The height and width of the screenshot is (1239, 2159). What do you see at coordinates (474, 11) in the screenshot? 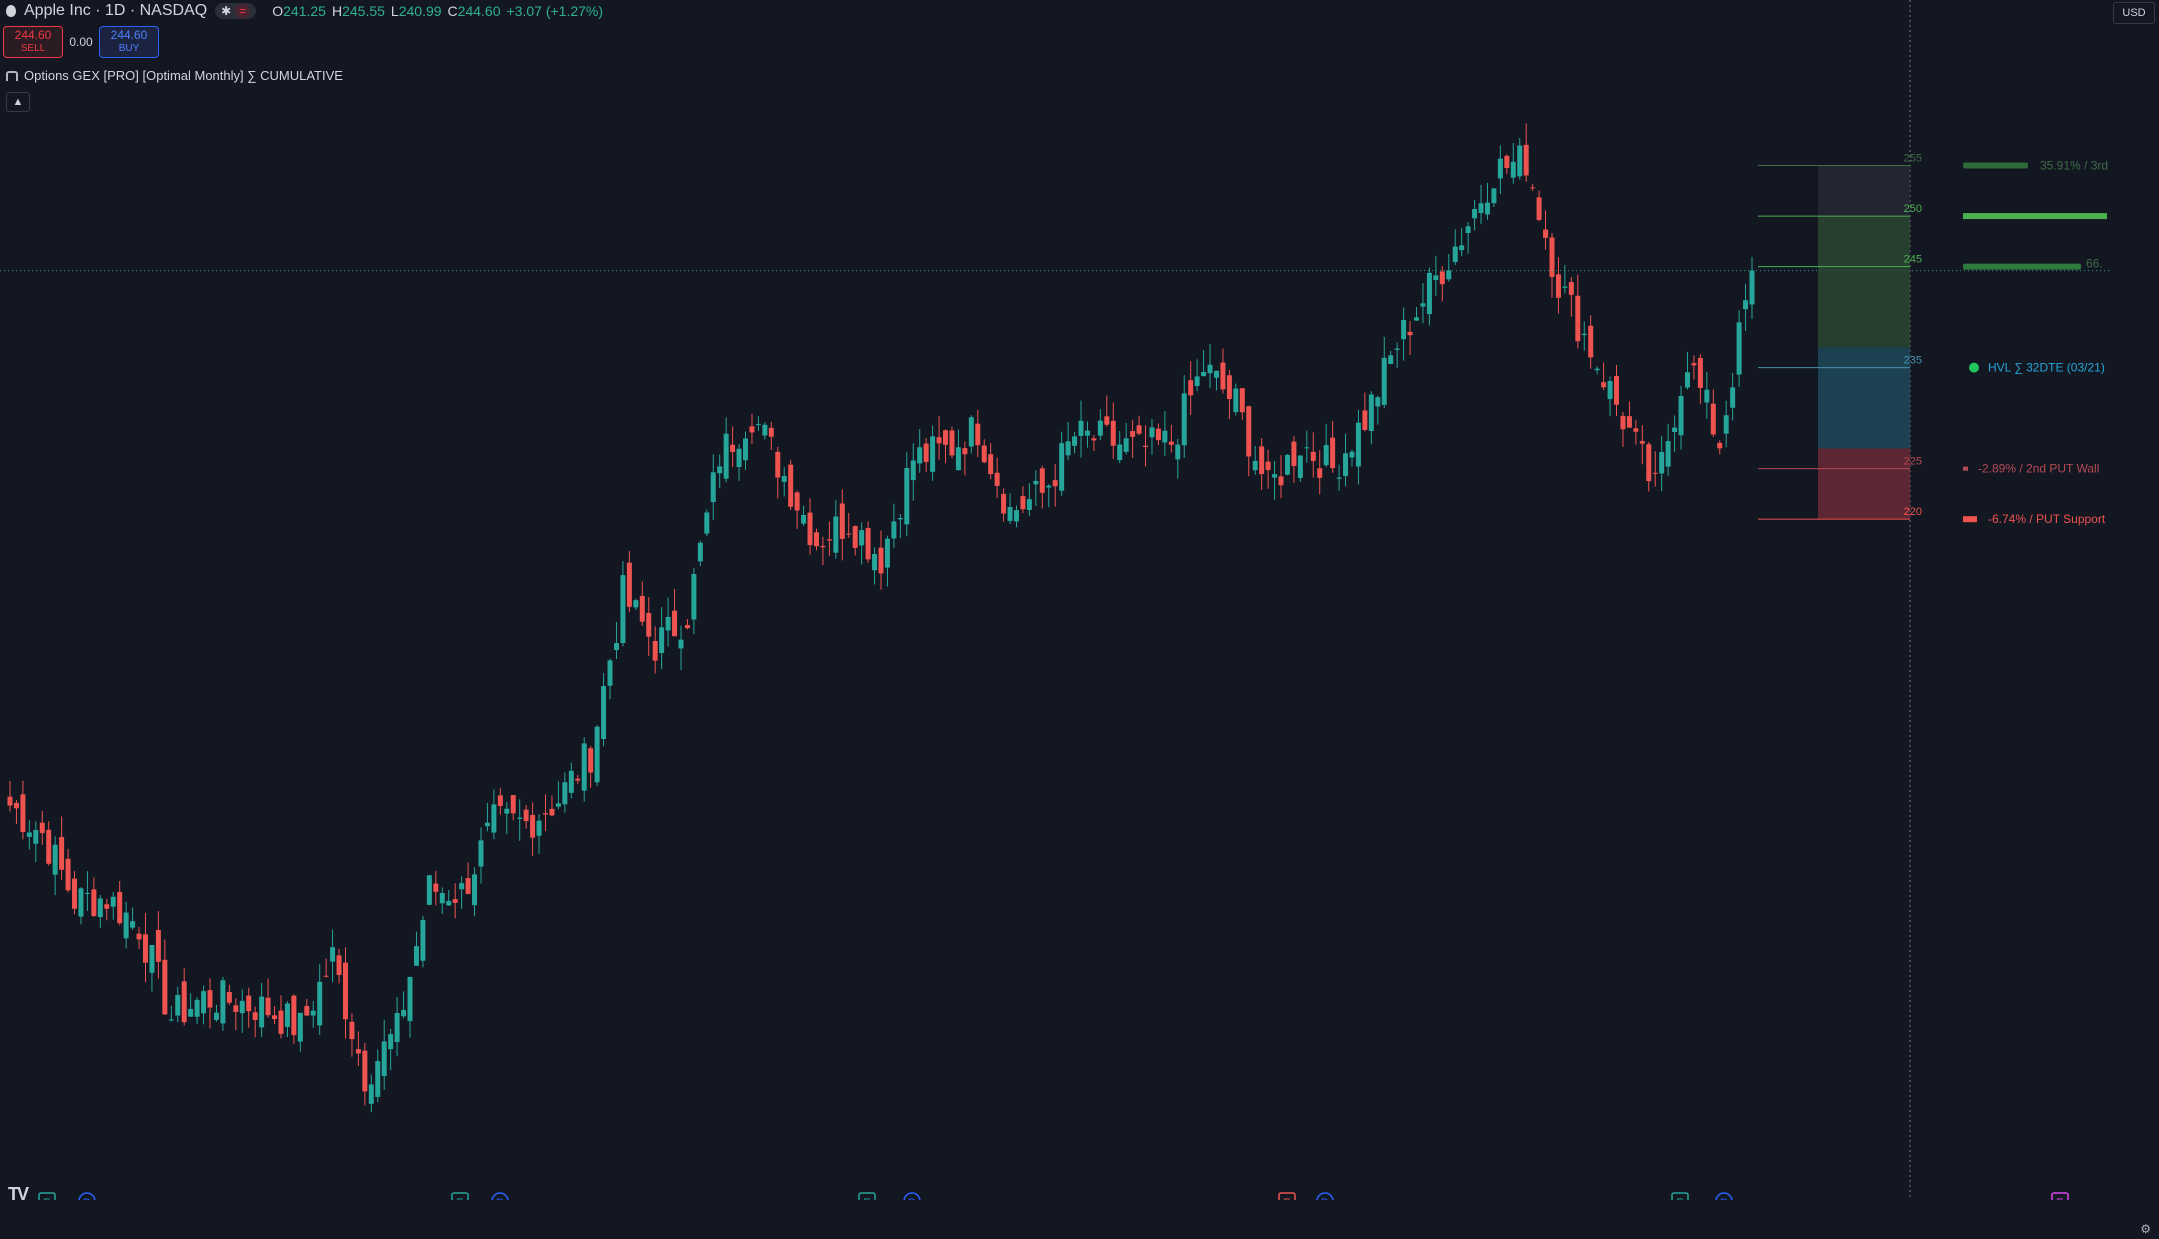
I see `ohlc-close: C244.60` at bounding box center [474, 11].